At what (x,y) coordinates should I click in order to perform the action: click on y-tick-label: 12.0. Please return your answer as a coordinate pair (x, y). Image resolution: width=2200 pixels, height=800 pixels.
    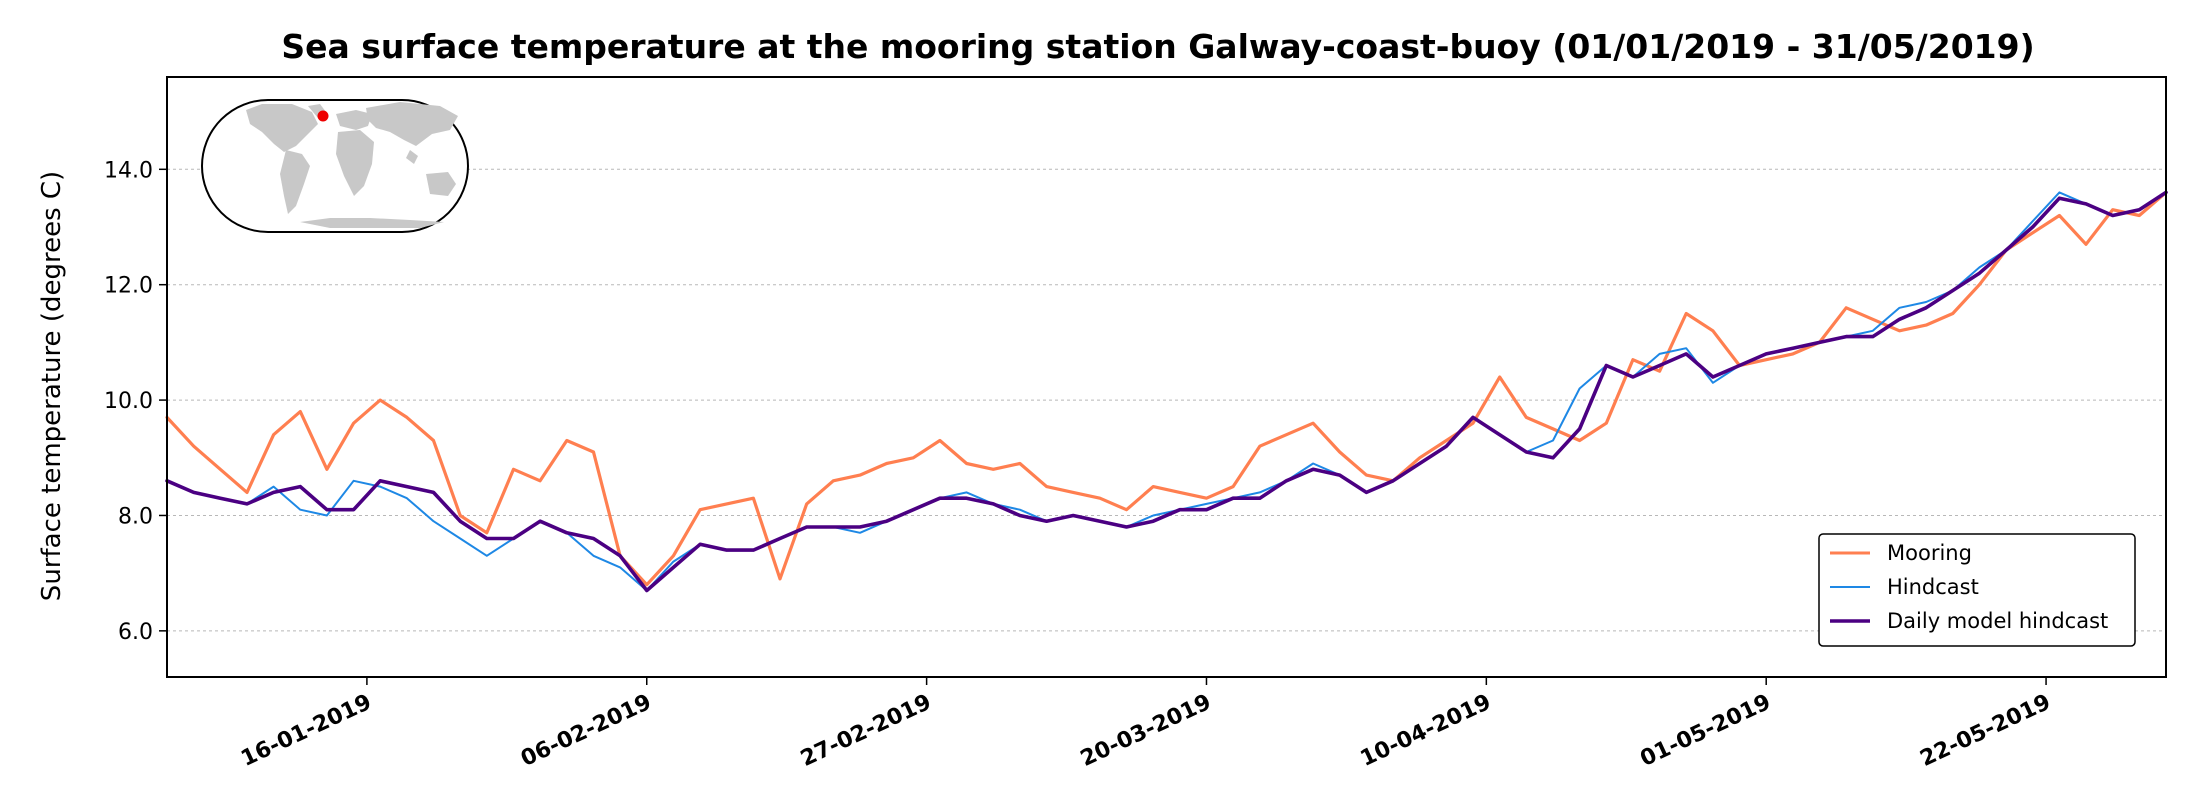
    Looking at the image, I should click on (128, 286).